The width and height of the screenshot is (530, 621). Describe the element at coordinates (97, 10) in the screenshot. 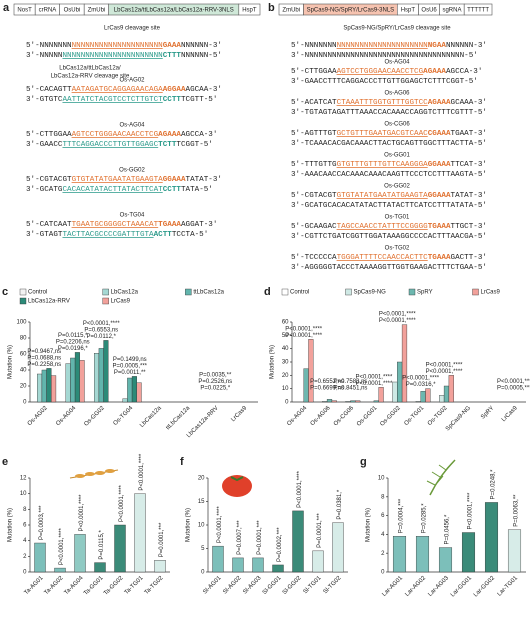

I see `construct-label: ZmUbi` at that location.